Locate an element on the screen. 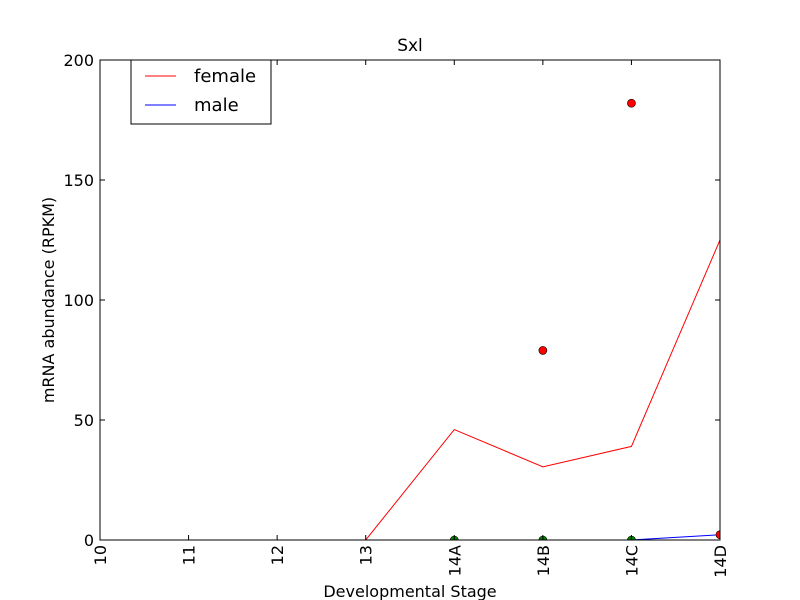 Image resolution: width=800 pixels, height=600 pixels. x-tick-label: 14C is located at coordinates (631, 561).